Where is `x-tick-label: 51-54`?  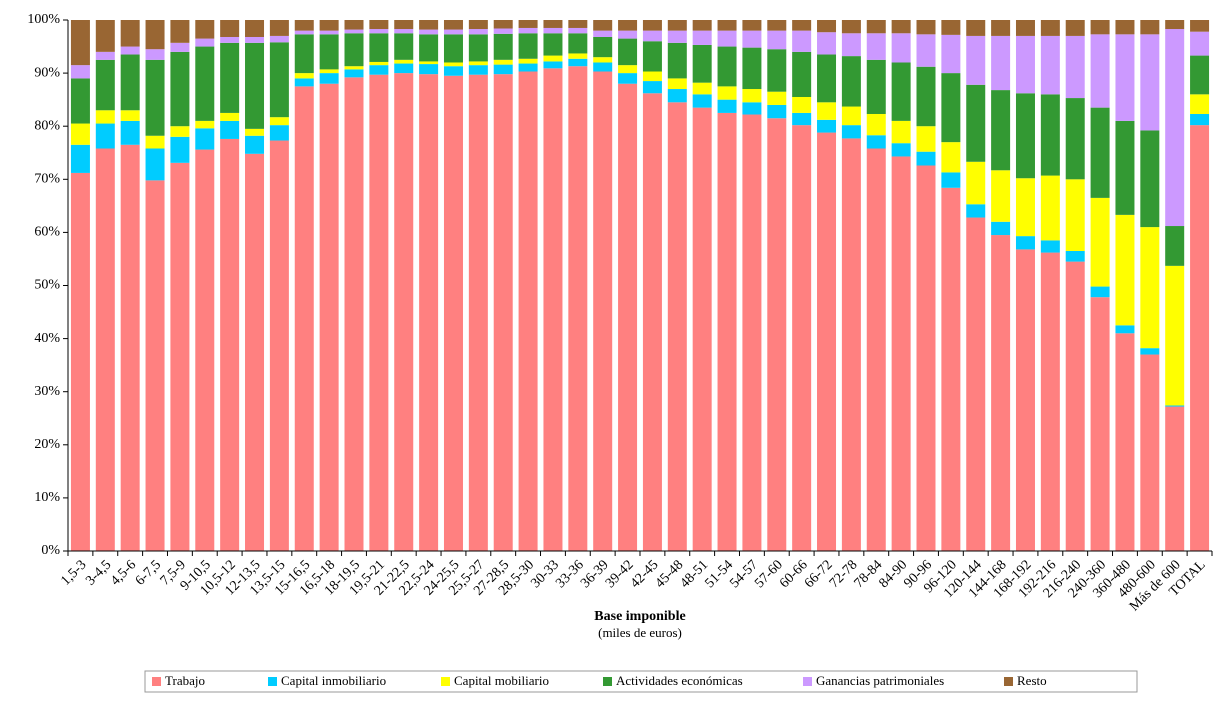
x-tick-label: 51-54 is located at coordinates (719, 574).